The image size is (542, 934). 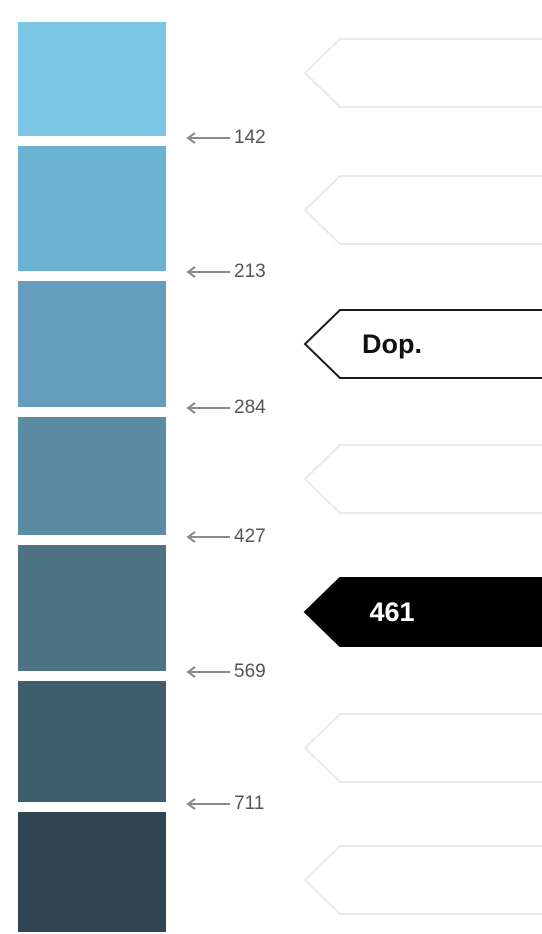 I want to click on boundary-value: 142, so click(x=250, y=137).